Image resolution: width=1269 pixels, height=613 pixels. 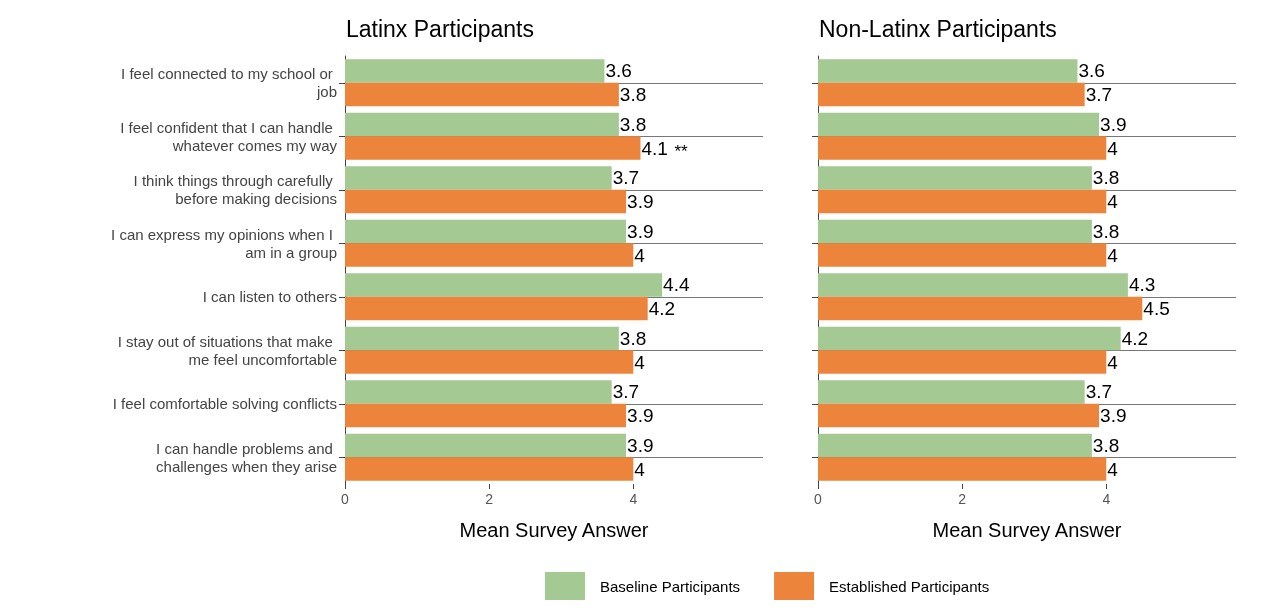 What do you see at coordinates (224, 243) in the screenshot?
I see `y-tick-label: I can express my opinions when I am in a group` at bounding box center [224, 243].